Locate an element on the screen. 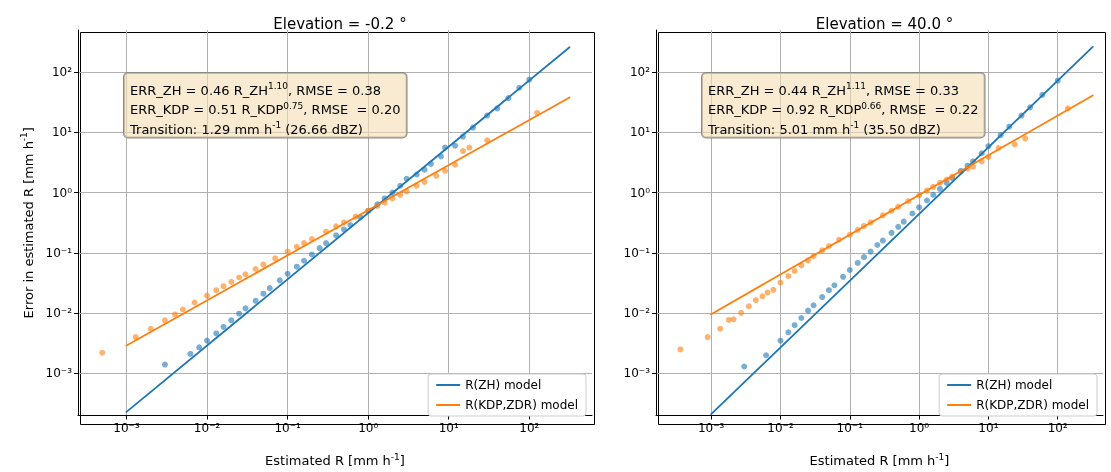 This screenshot has height=472, width=1111. chart-title: Elevation = 40.0 ° is located at coordinates (884, 24).